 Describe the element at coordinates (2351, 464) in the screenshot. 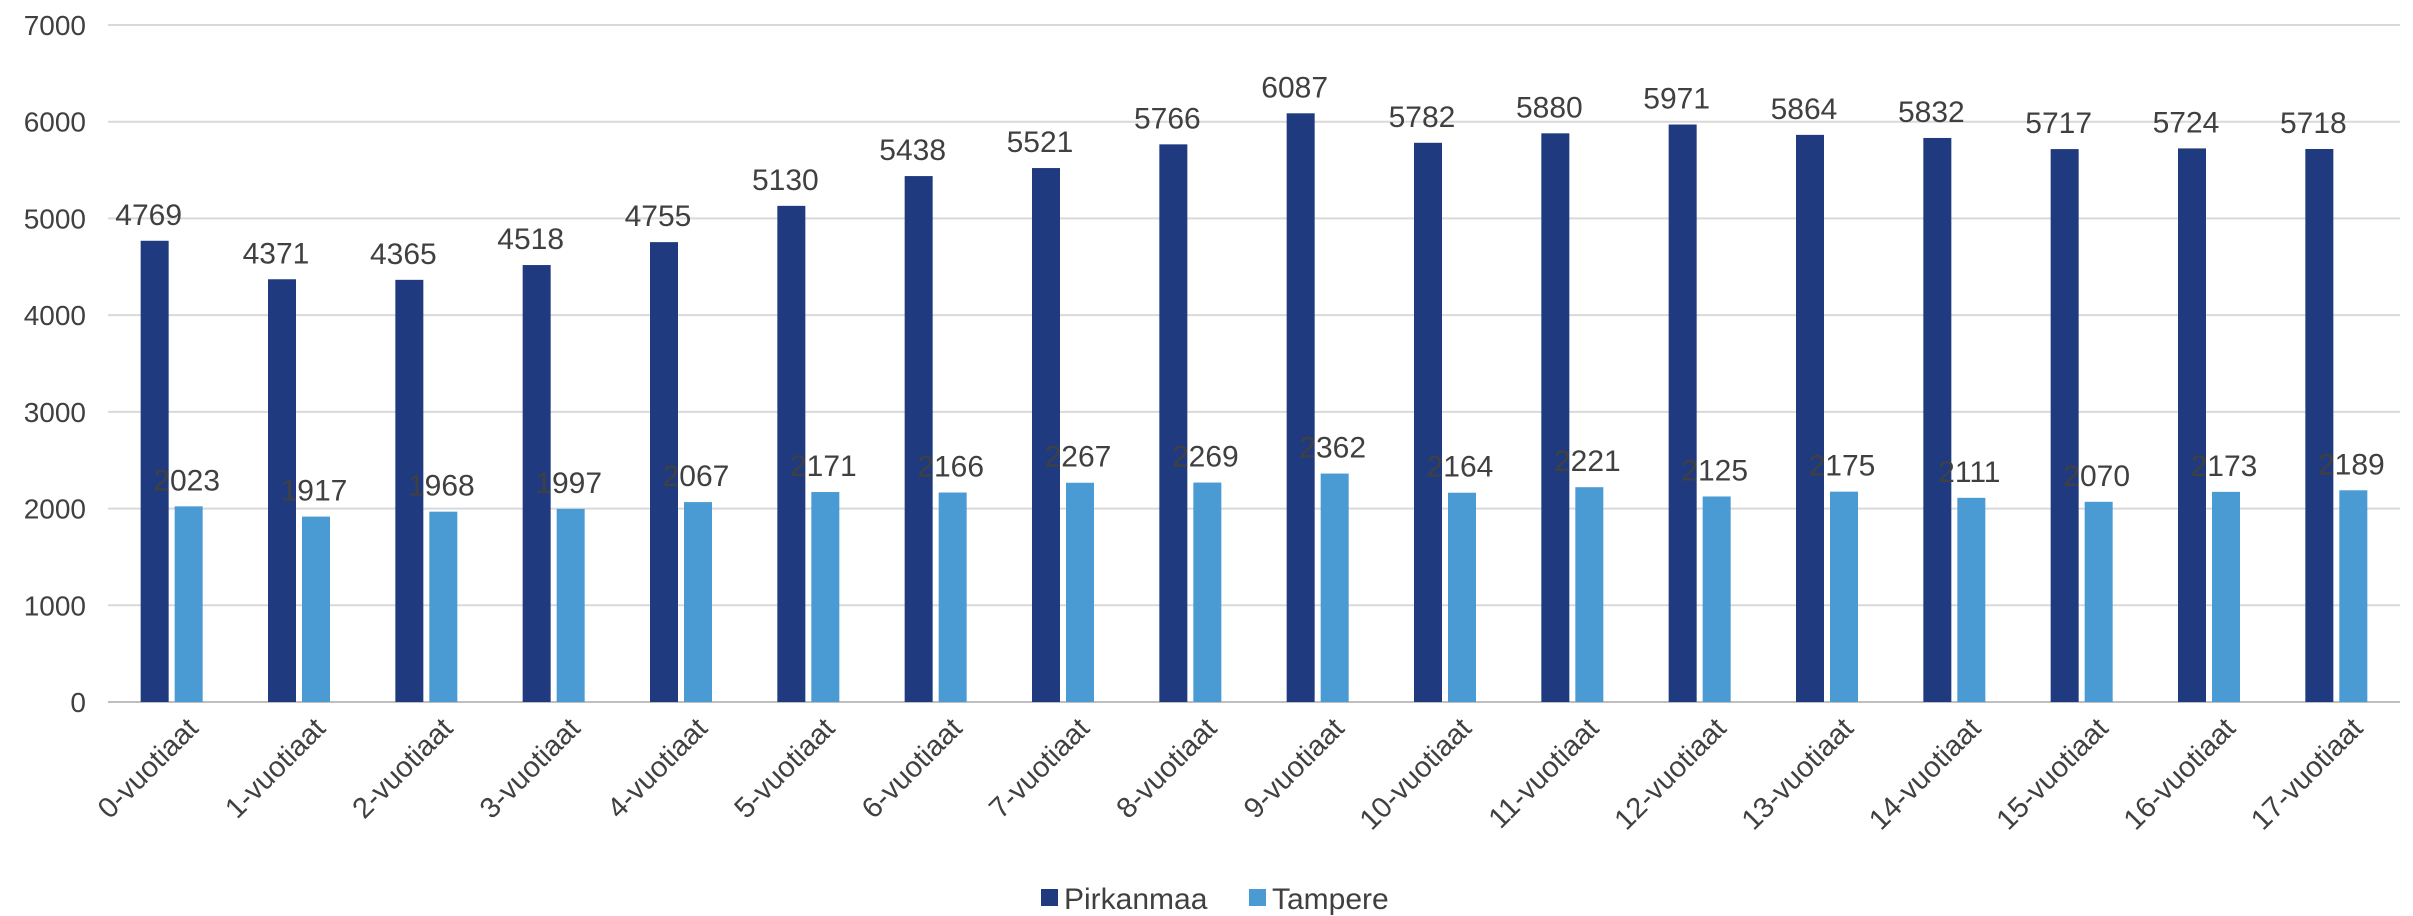

I see `data-label-tampere: 2189` at that location.